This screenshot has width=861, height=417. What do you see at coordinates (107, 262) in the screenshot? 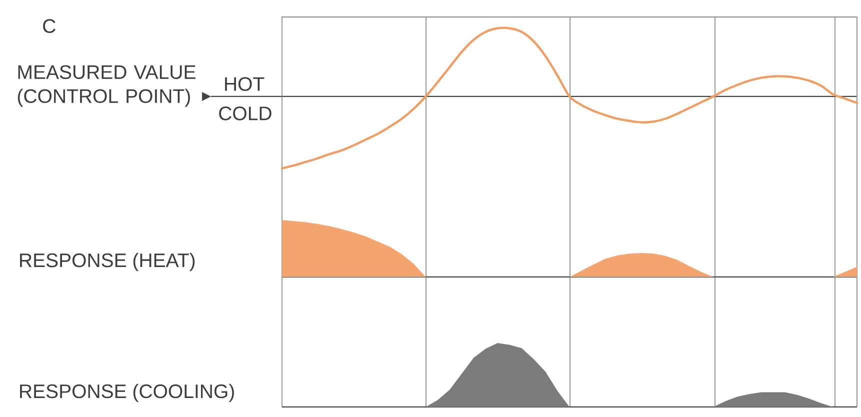
I see `y-axis-title: RESPONSE (HEAT)` at bounding box center [107, 262].